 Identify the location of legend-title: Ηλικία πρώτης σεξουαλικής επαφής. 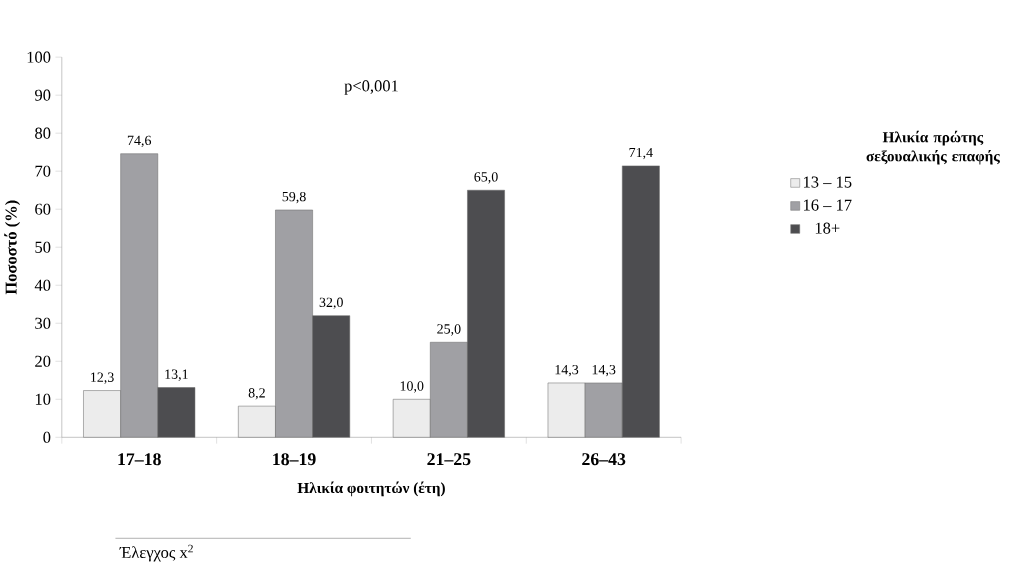
(933, 147).